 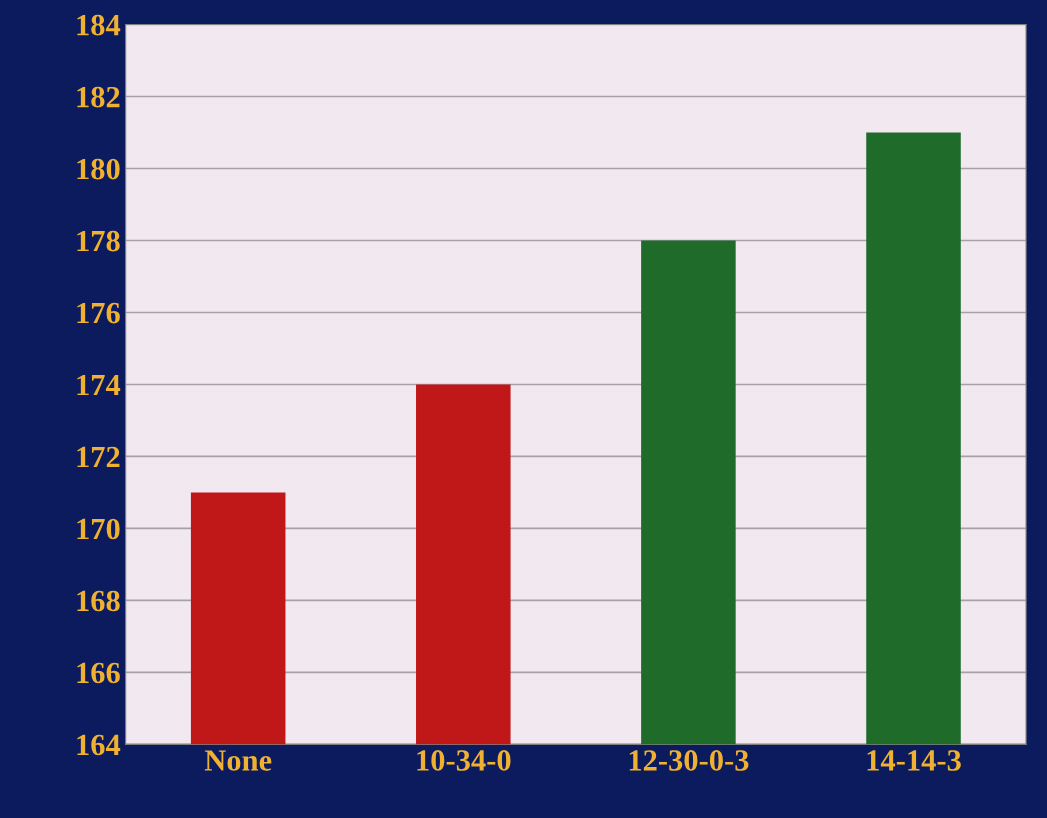 What do you see at coordinates (98, 241) in the screenshot?
I see `y-tick-label: 178` at bounding box center [98, 241].